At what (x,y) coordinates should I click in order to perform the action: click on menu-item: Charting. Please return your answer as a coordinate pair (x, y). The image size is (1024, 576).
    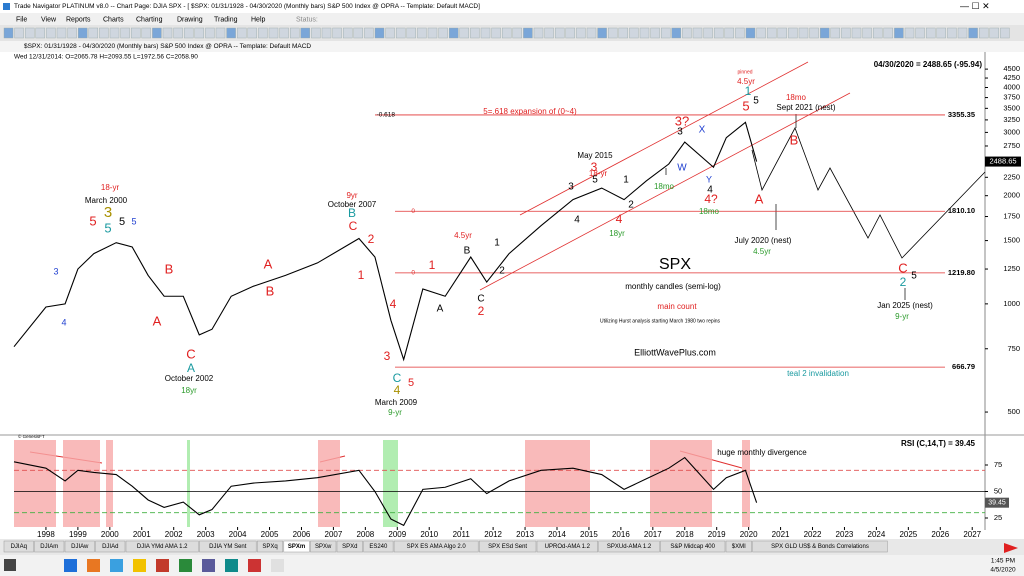
    Looking at the image, I should click on (149, 19).